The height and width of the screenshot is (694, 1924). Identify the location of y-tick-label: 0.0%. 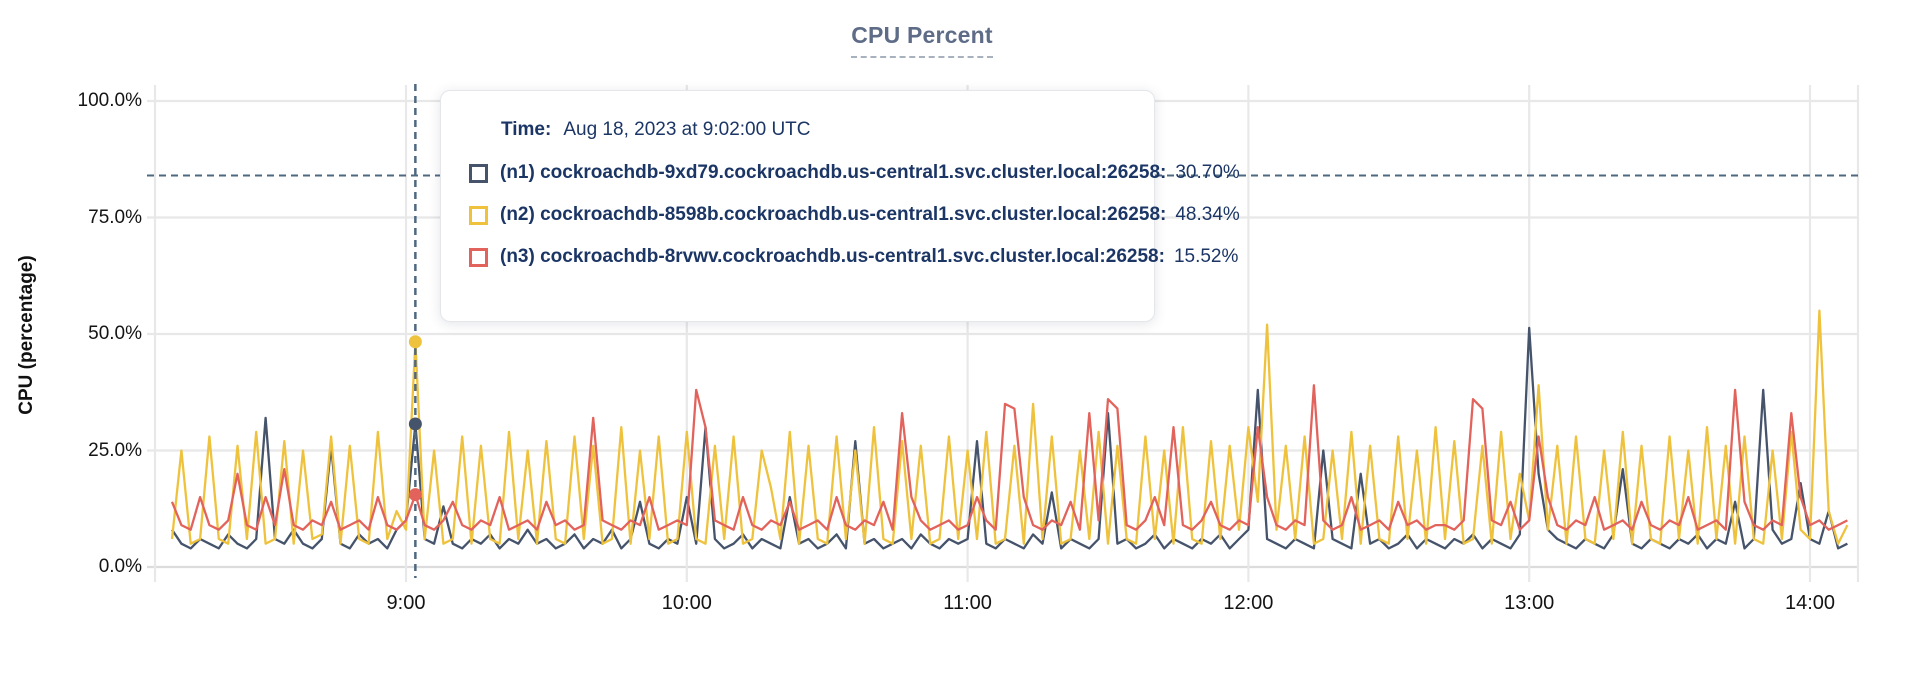
(120, 566).